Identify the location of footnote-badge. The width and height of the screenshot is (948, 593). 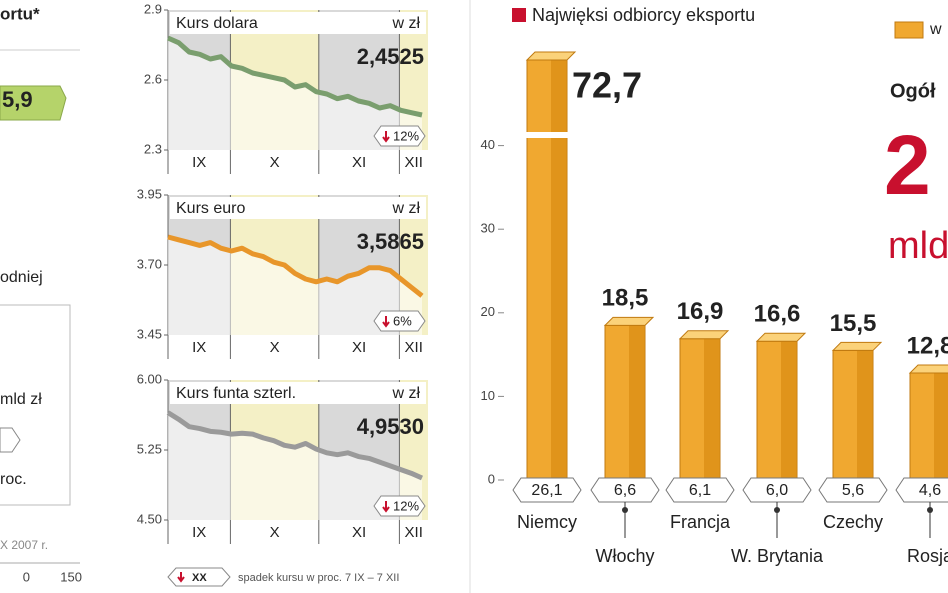
(199, 577).